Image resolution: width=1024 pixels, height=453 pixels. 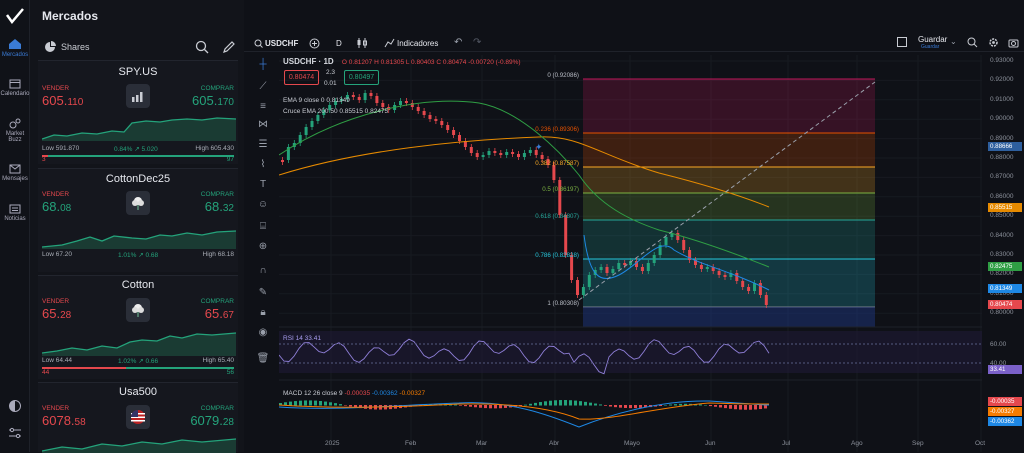 I want to click on rsi-legend: RSI 14 33.41, so click(x=302, y=338).